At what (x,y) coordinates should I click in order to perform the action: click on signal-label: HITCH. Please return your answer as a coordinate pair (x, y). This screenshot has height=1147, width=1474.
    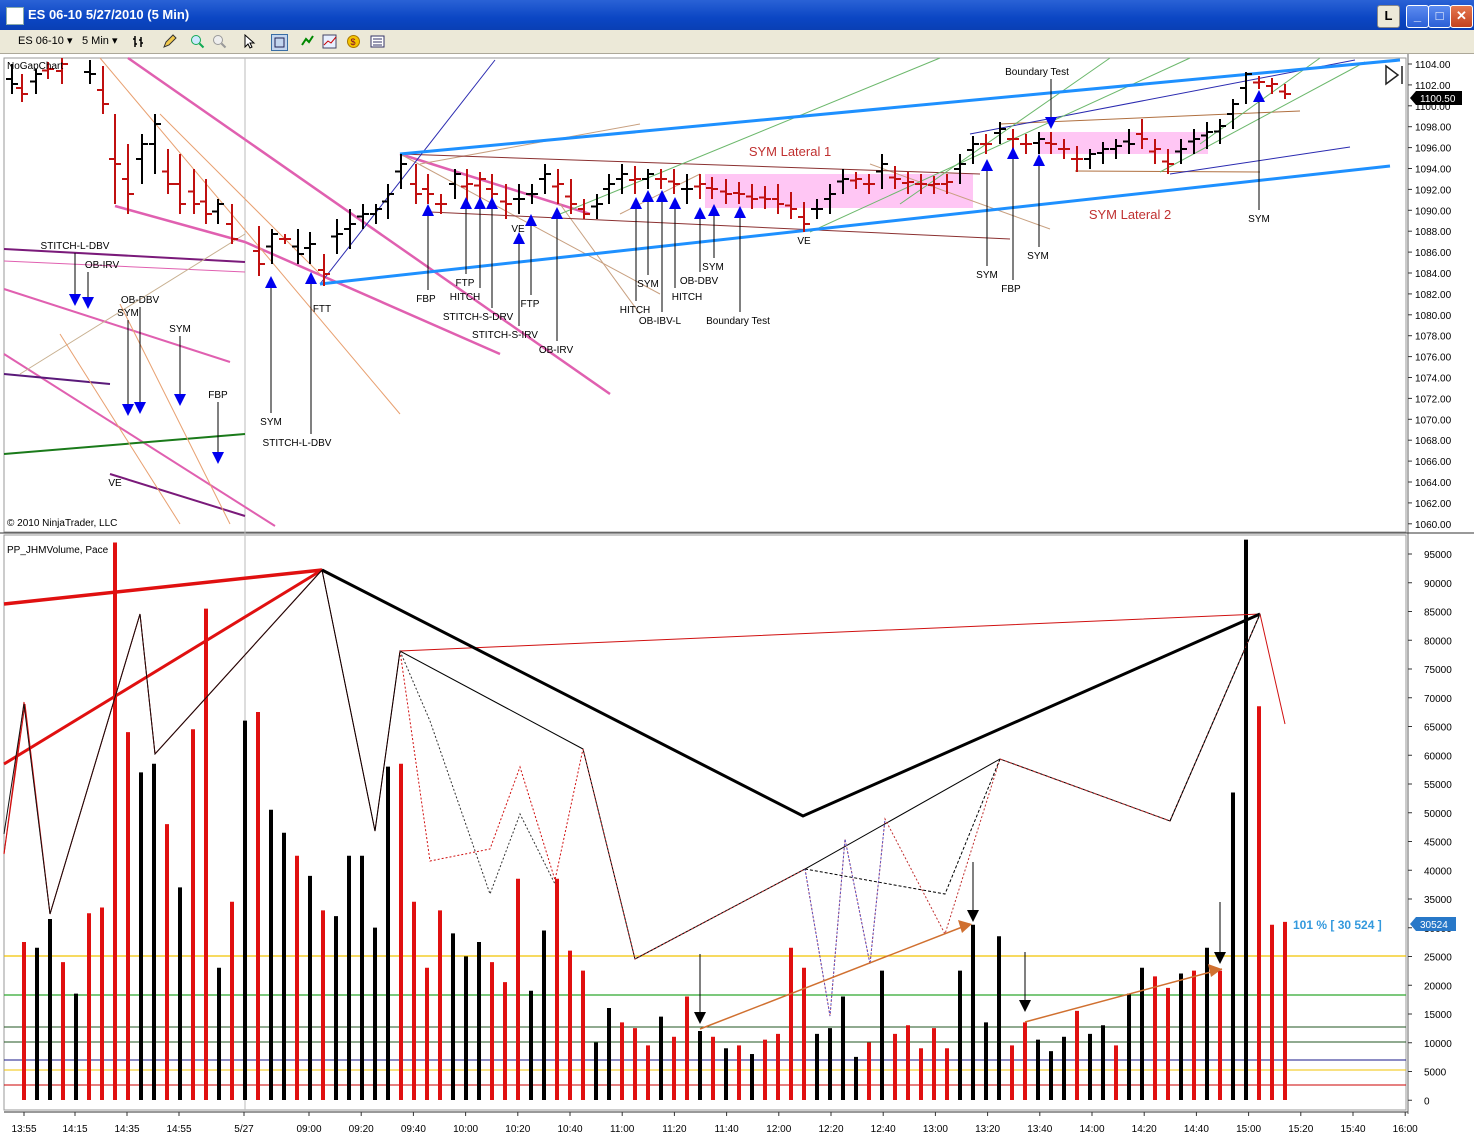
    Looking at the image, I should click on (465, 297).